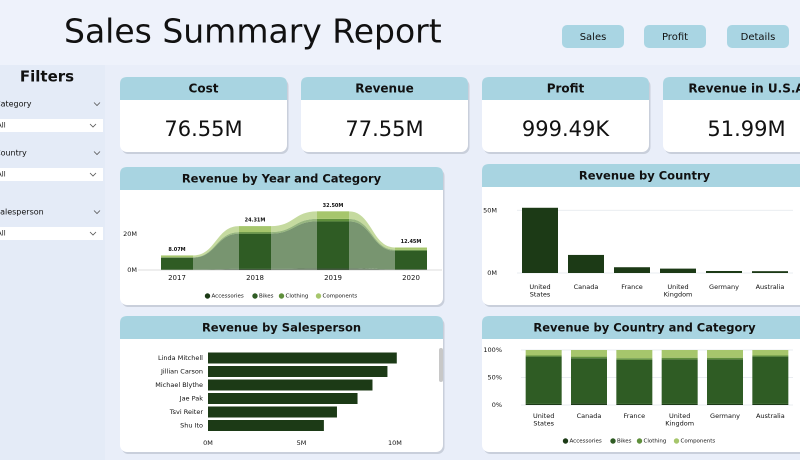 The image size is (800, 460). I want to click on card-title: Revenue by Country, so click(645, 176).